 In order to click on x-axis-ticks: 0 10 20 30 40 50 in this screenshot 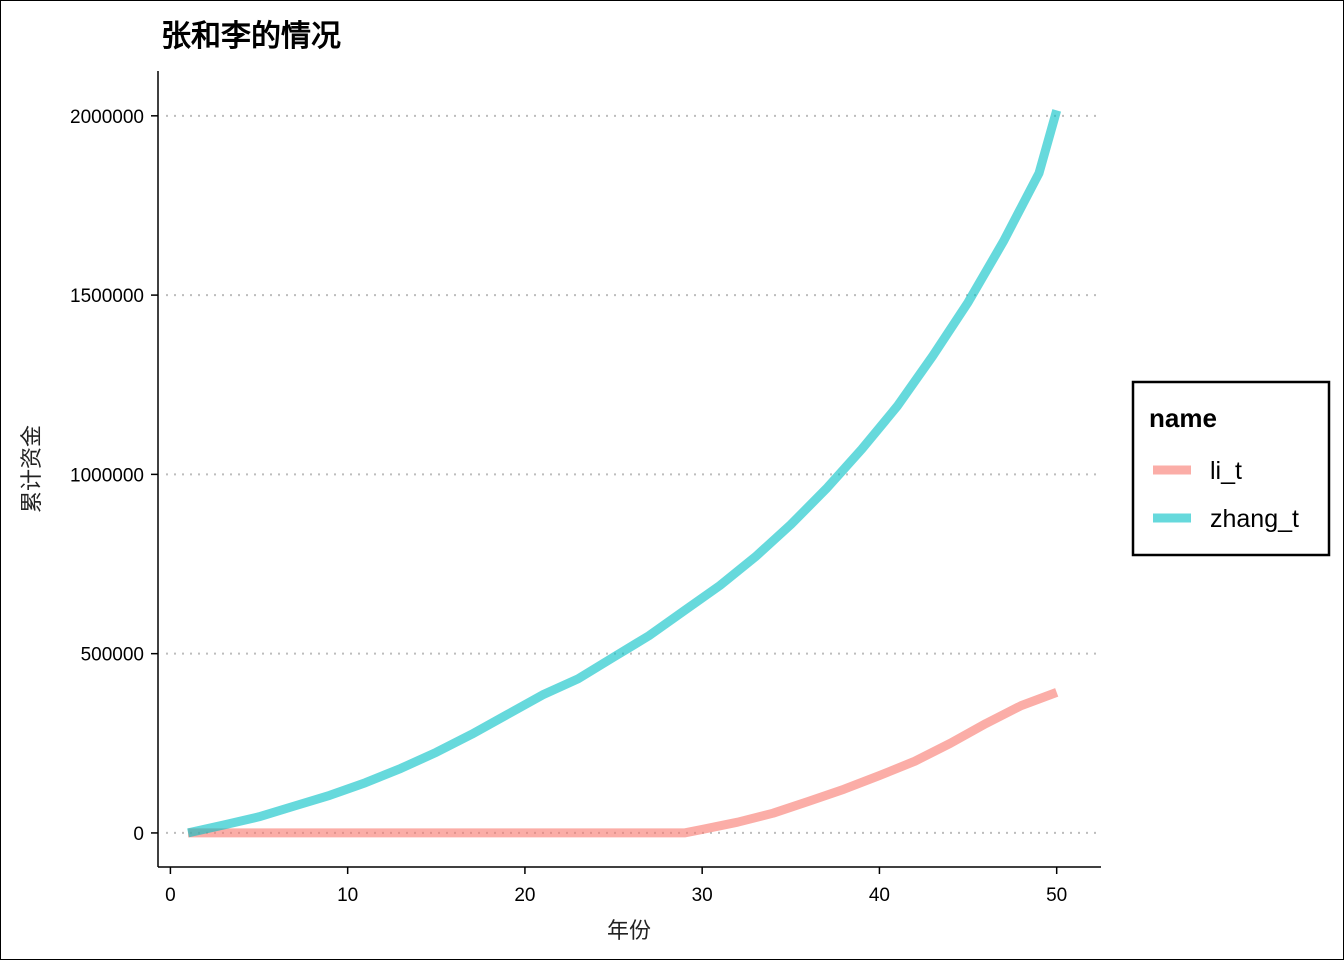, I will do `click(616, 886)`.